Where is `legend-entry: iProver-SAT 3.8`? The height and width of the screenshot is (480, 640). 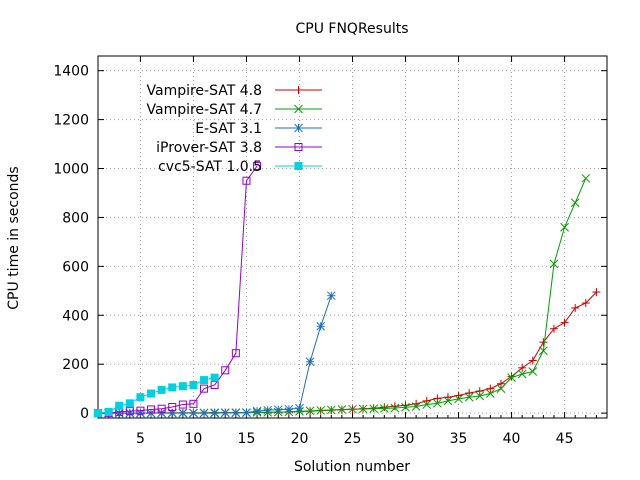
legend-entry: iProver-SAT 3.8 is located at coordinates (239, 148).